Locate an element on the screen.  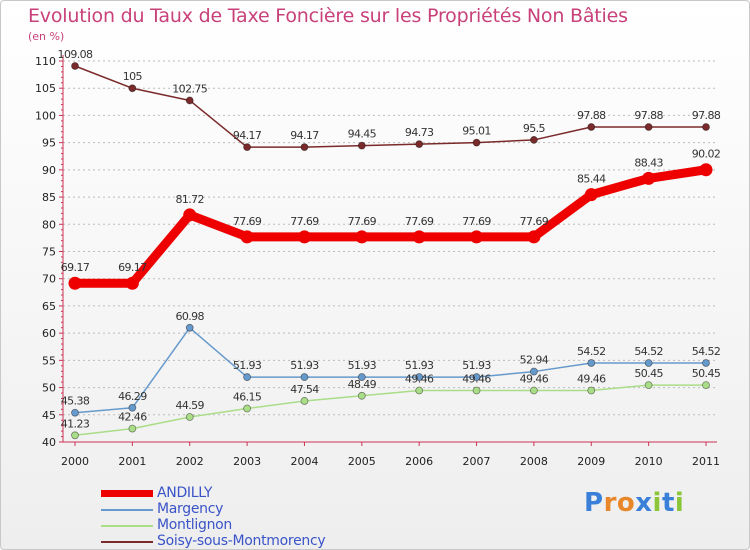
y-tick-label: 110 is located at coordinates (45, 61).